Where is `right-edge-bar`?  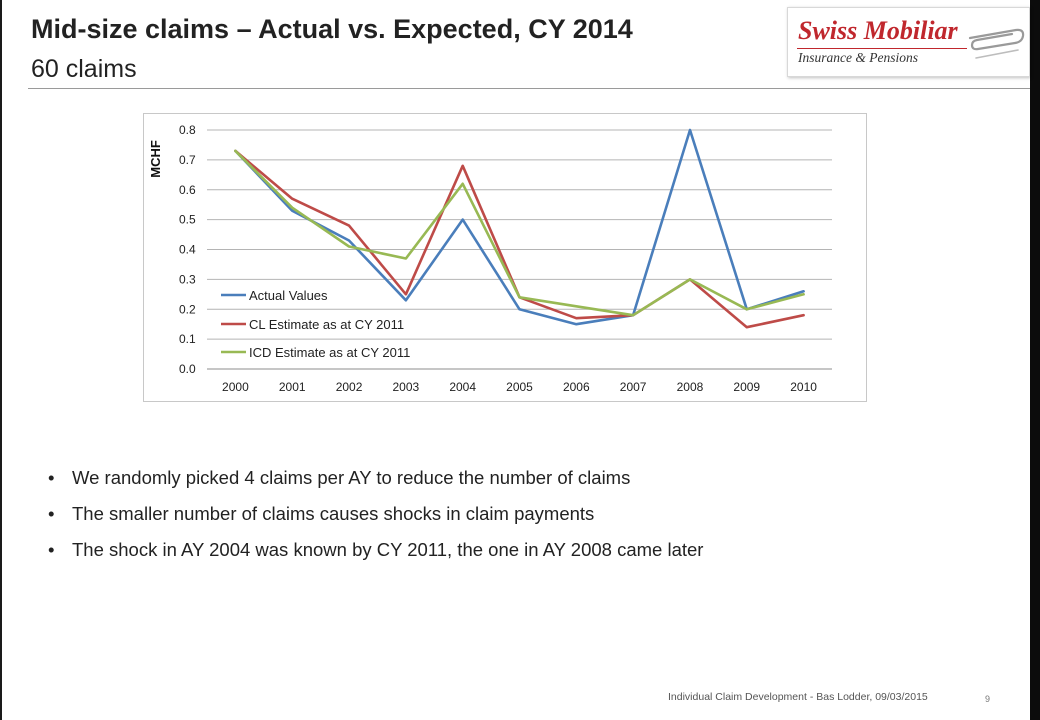
right-edge-bar is located at coordinates (1035, 360).